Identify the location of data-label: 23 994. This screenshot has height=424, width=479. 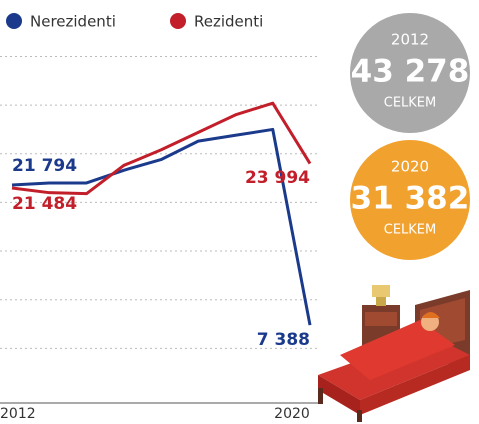
(277, 178).